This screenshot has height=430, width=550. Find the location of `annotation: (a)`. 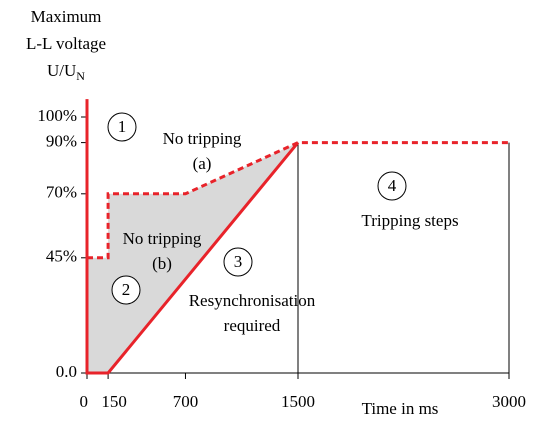

annotation: (a) is located at coordinates (202, 163).